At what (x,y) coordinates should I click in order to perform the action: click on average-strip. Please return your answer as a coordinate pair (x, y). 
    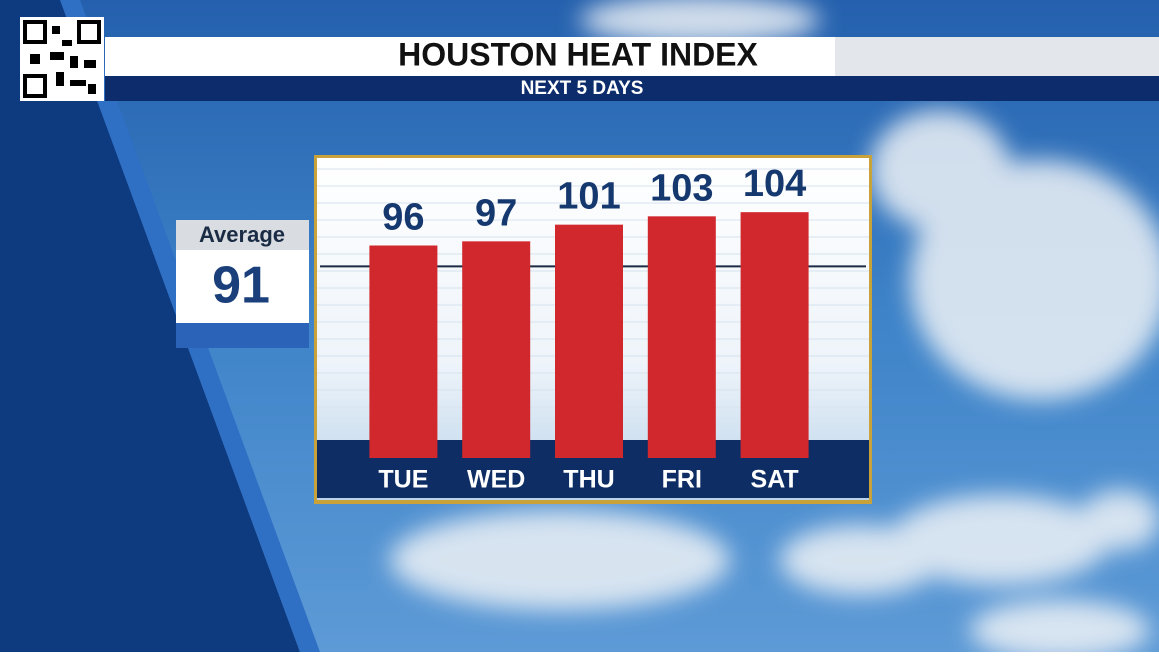
    Looking at the image, I should click on (242, 335).